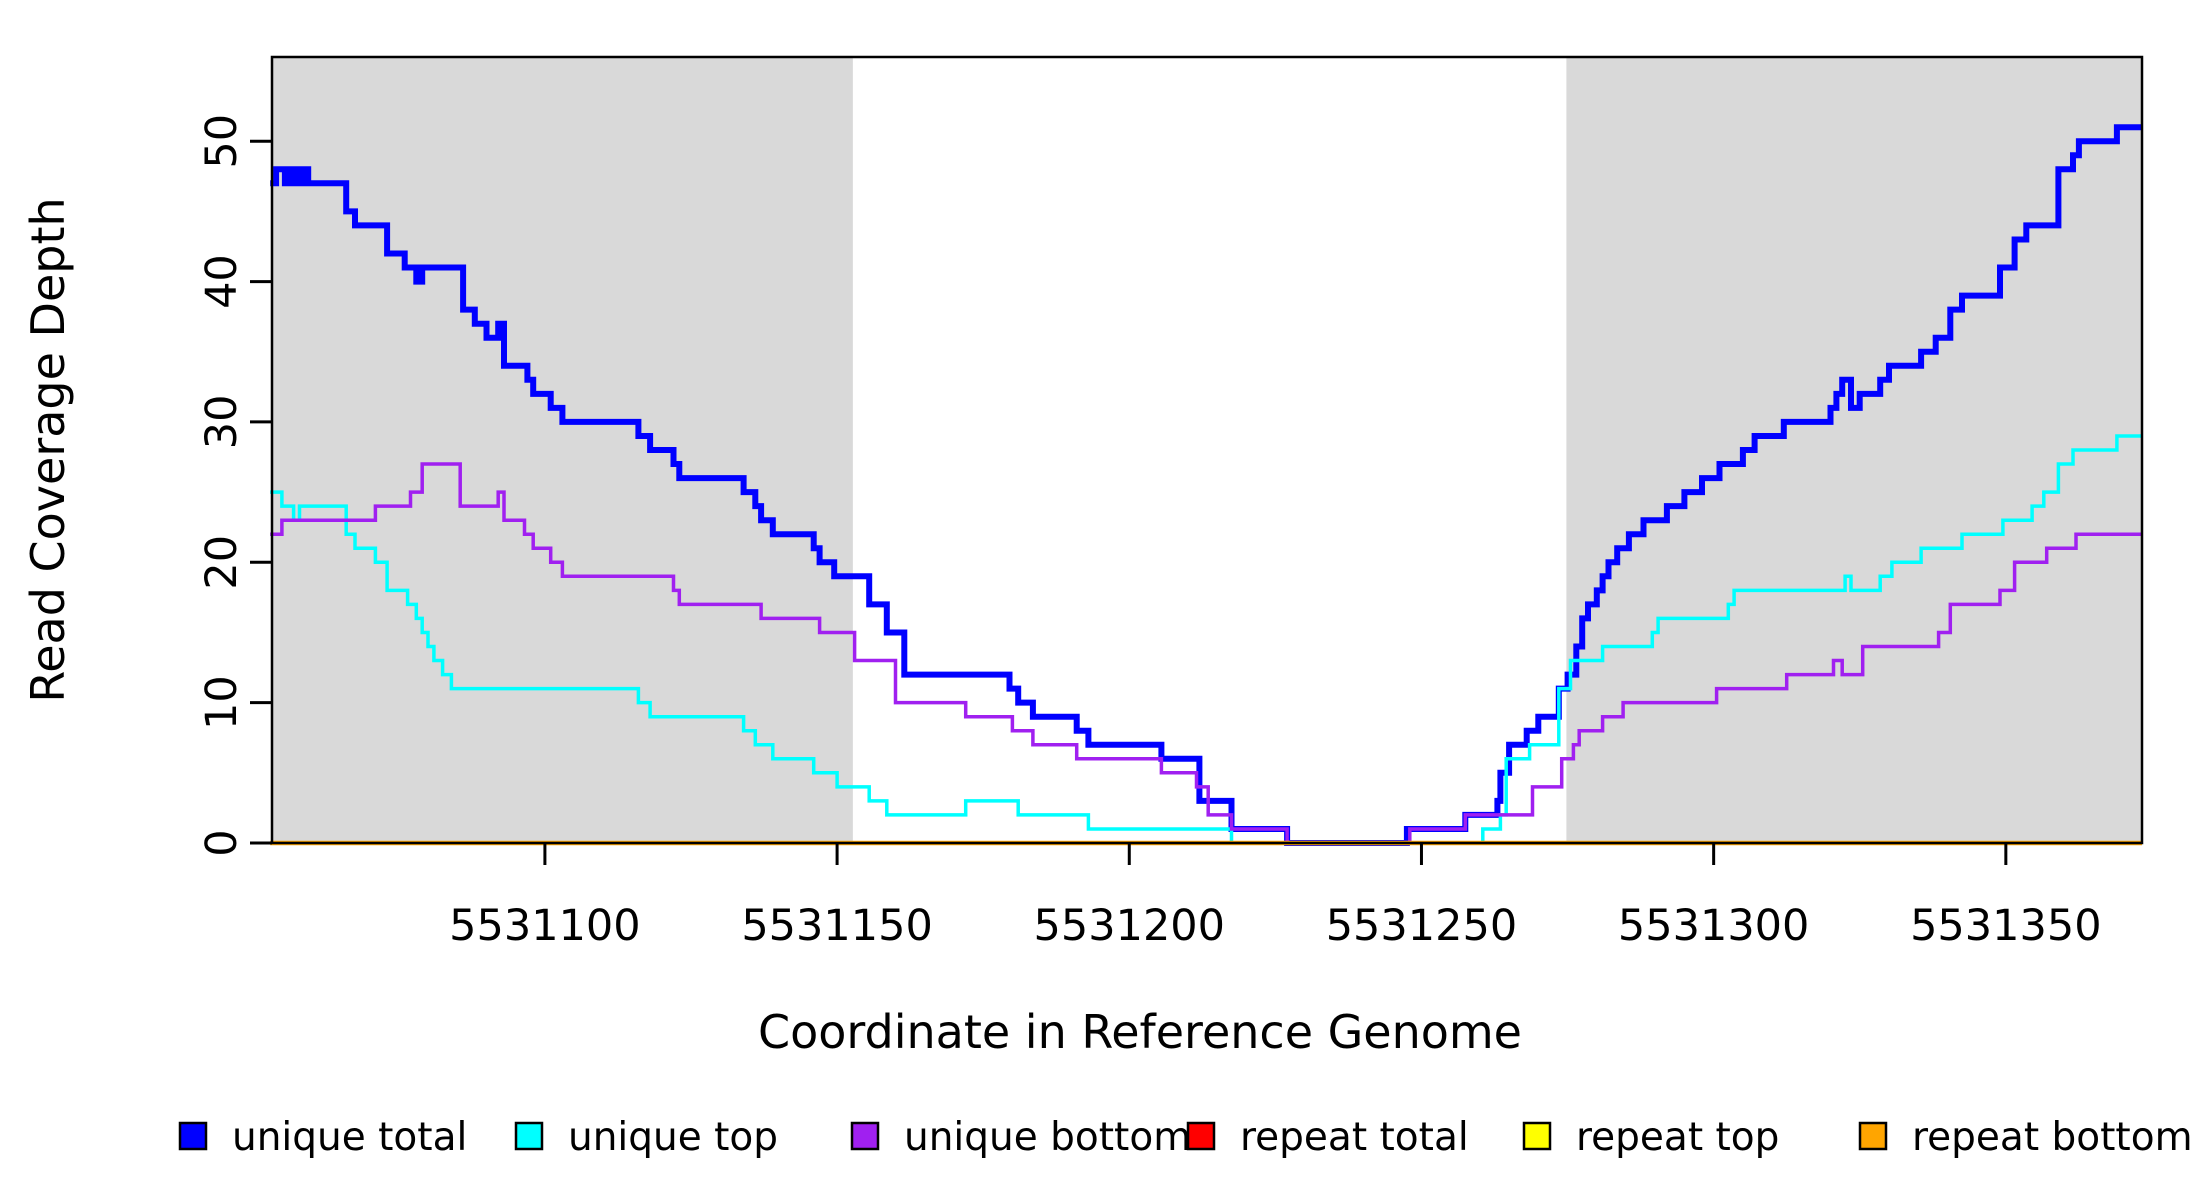 The image size is (2200, 1200). Describe the element at coordinates (1677, 1137) in the screenshot. I see `legend-label: repeat top` at that location.